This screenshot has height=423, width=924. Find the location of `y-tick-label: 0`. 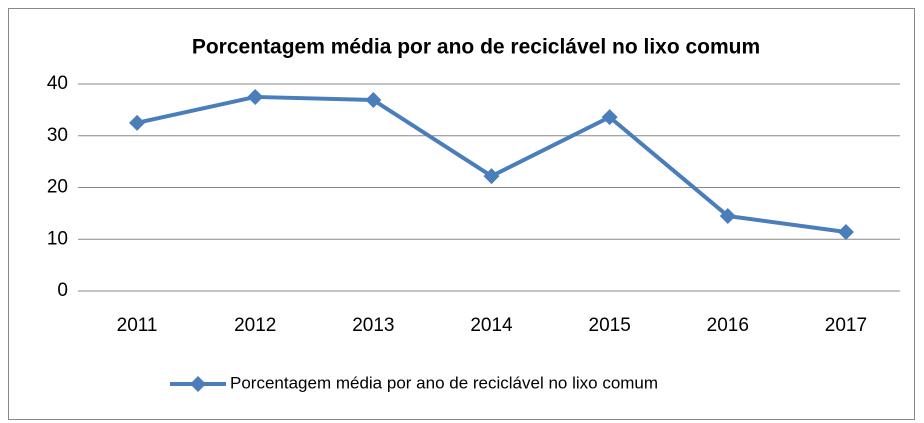

y-tick-label: 0 is located at coordinates (62, 290).